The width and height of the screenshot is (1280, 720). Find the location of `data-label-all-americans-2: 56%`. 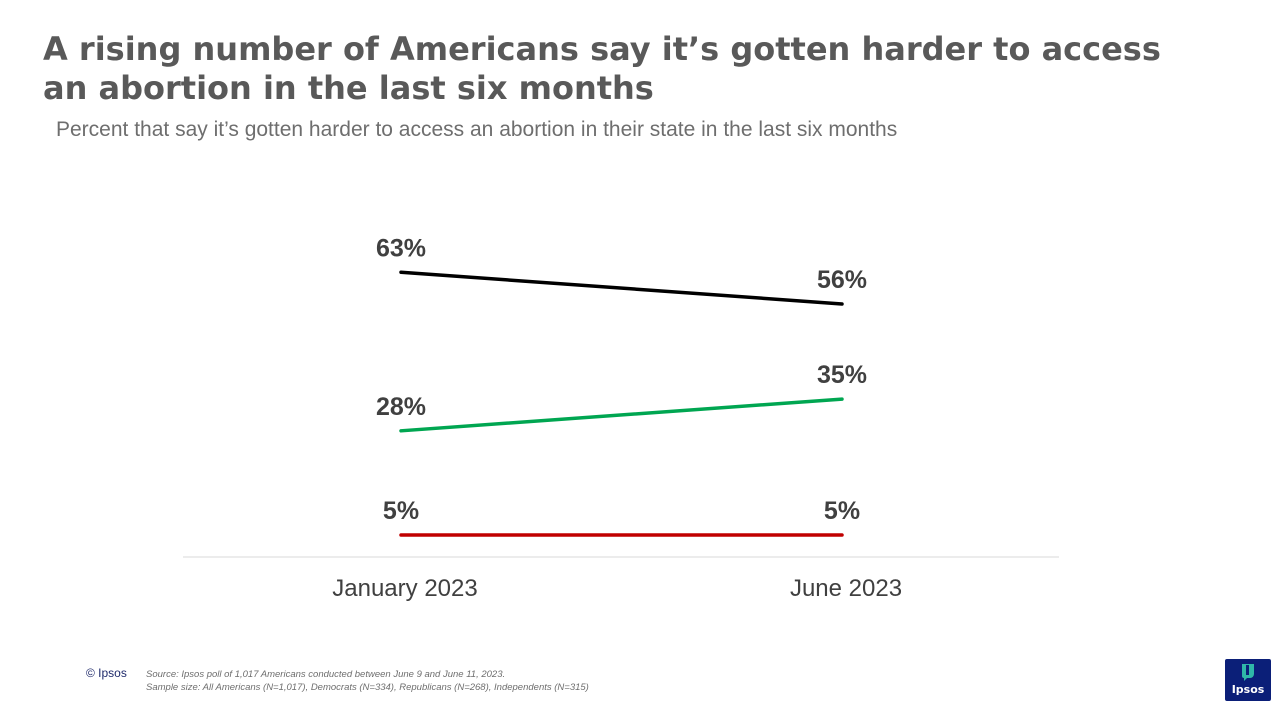

data-label-all-americans-2: 56% is located at coordinates (842, 280).